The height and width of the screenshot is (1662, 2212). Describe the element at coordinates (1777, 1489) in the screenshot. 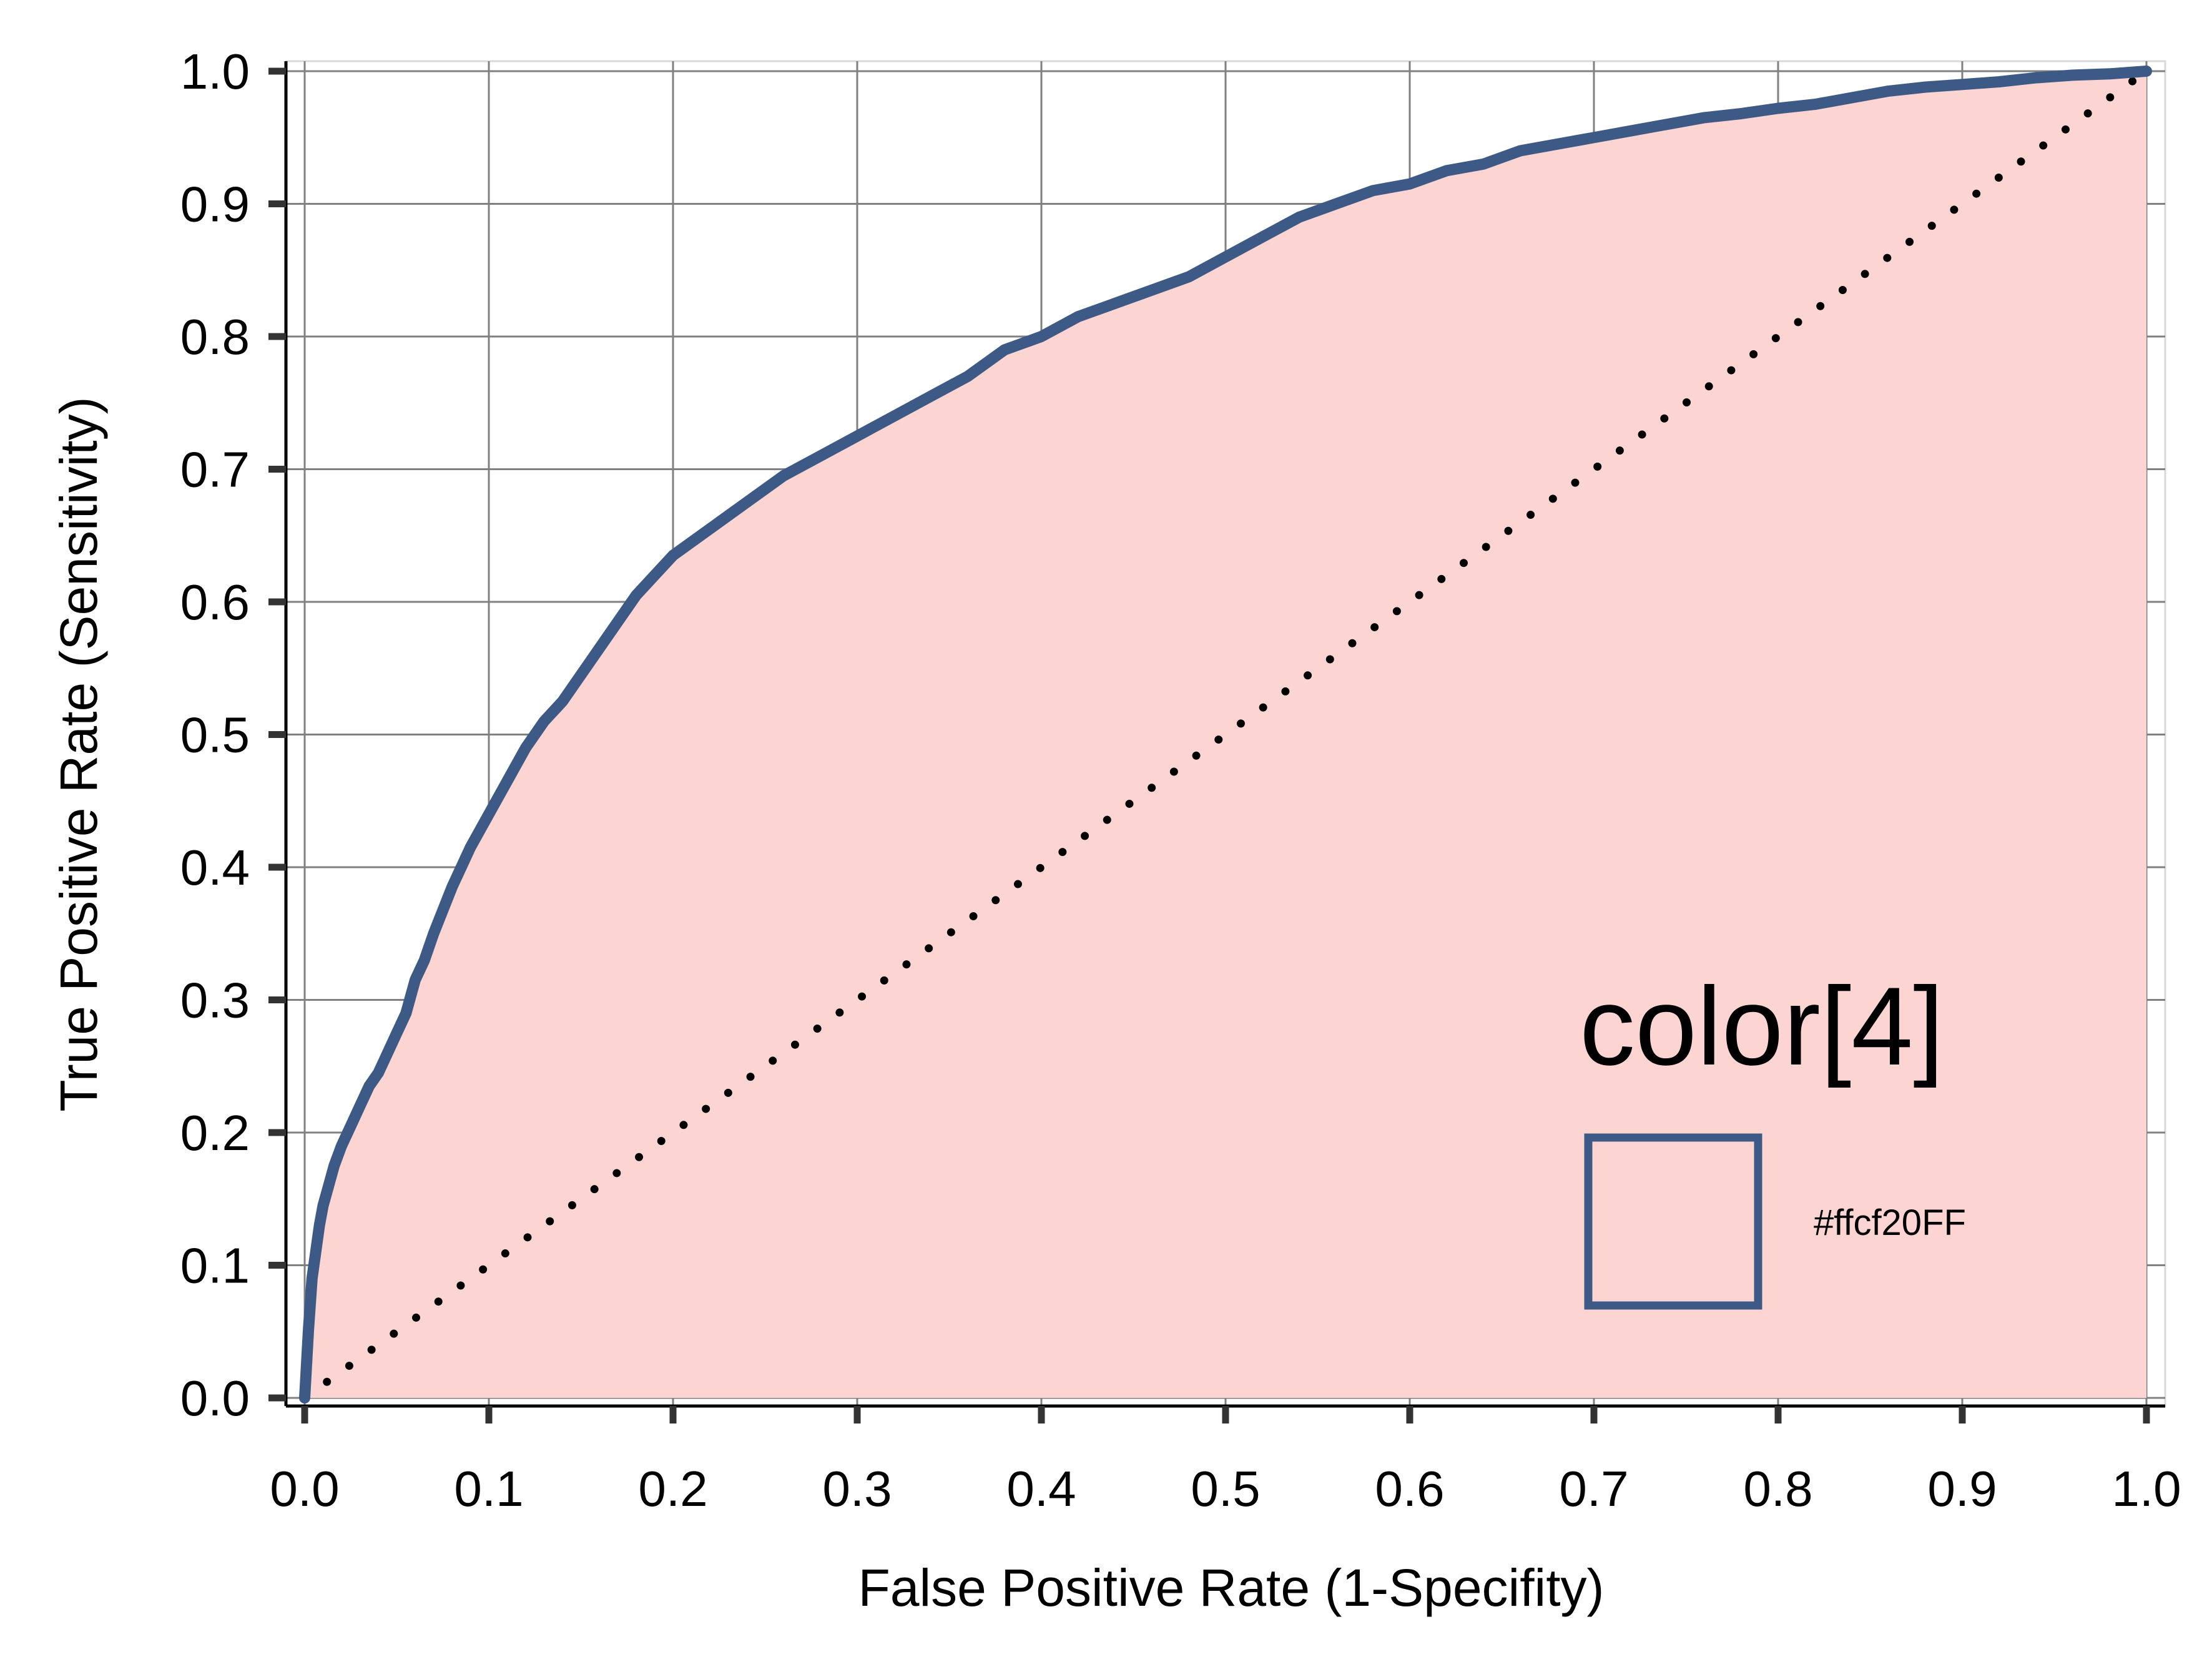

I see `x-tick-label: 0.8` at that location.